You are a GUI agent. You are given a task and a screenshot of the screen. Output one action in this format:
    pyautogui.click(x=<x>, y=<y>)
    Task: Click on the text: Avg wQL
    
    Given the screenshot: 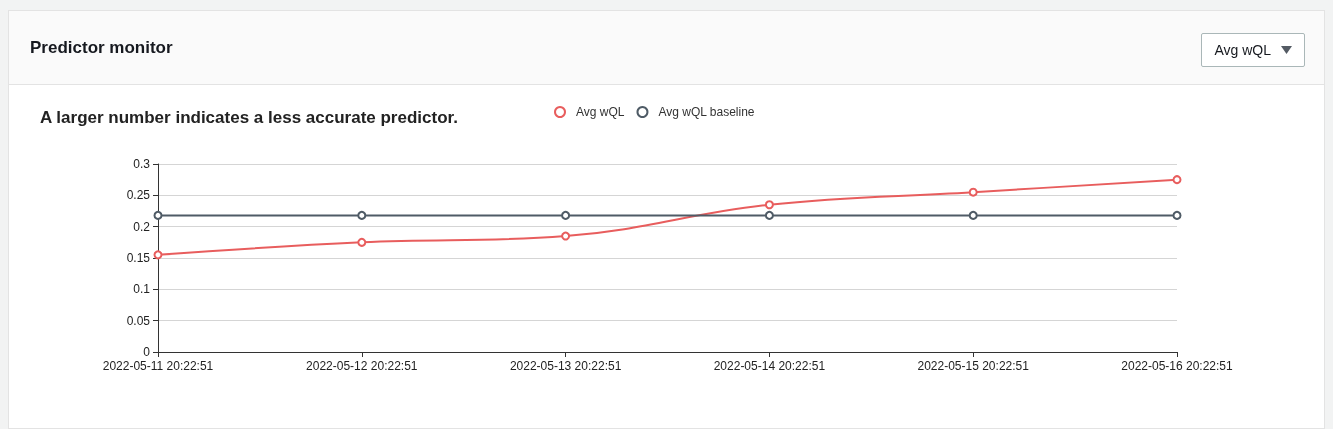 What is the action you would take?
    pyautogui.click(x=1242, y=50)
    